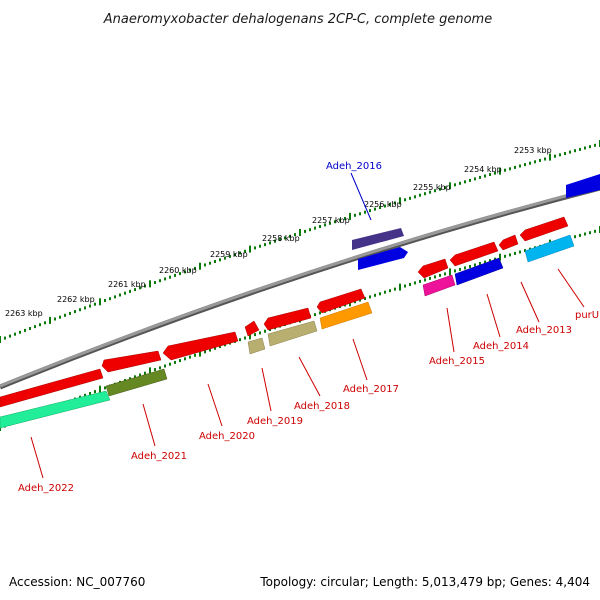 The width and height of the screenshot is (600, 600). What do you see at coordinates (439, 285) in the screenshot?
I see `gene-adeh-2015-b` at bounding box center [439, 285].